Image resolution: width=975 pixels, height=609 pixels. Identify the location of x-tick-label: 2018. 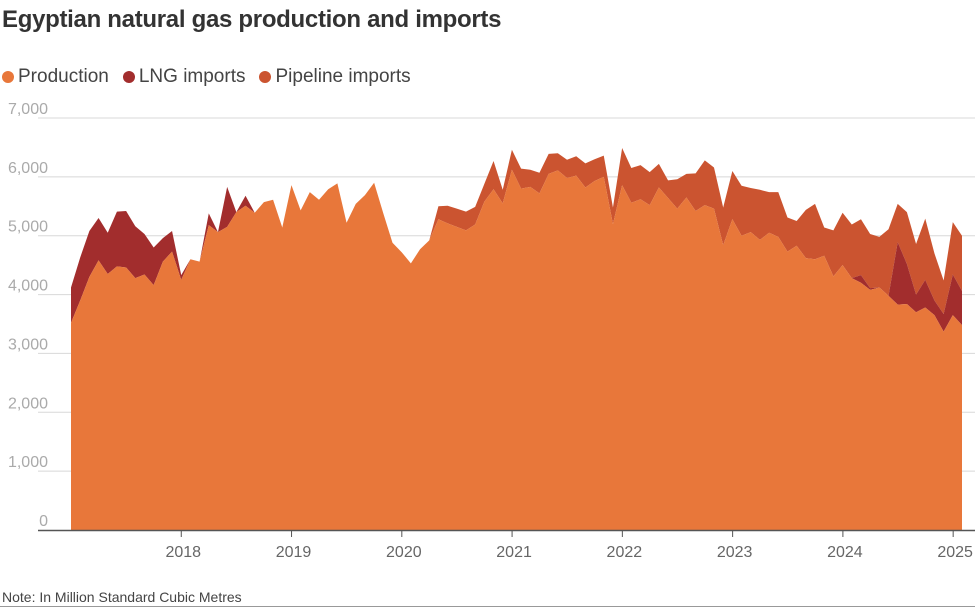
(183, 552).